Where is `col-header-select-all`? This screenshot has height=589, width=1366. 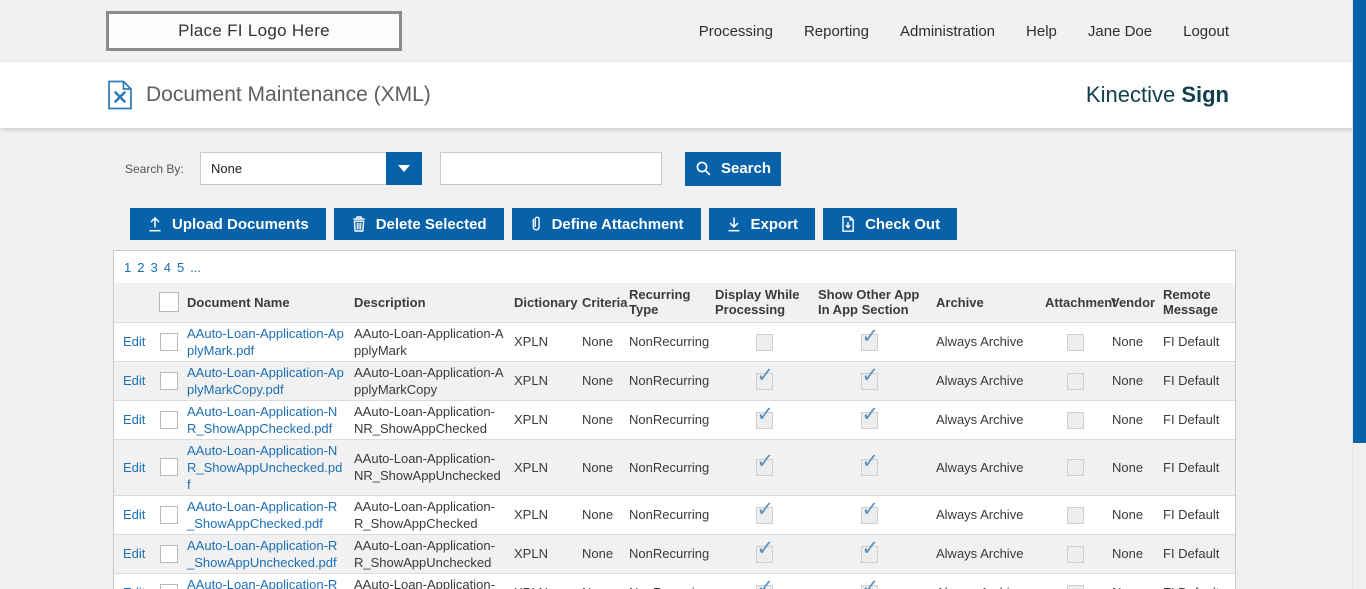
col-header-select-all is located at coordinates (168, 302).